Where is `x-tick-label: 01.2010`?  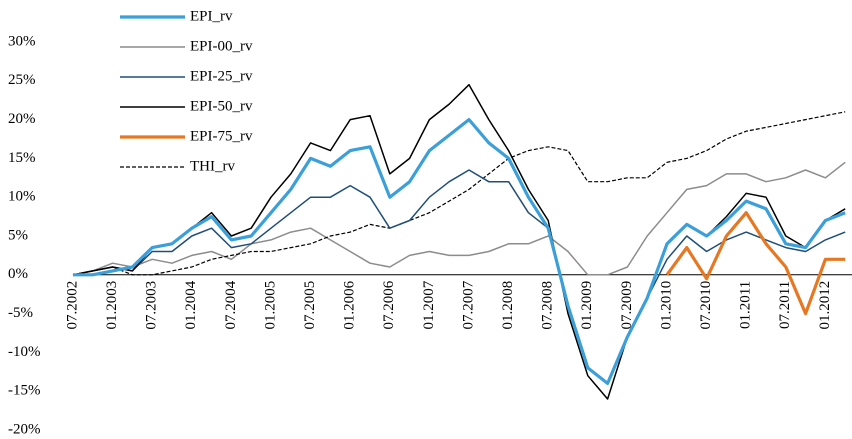
x-tick-label: 01.2010 is located at coordinates (666, 305).